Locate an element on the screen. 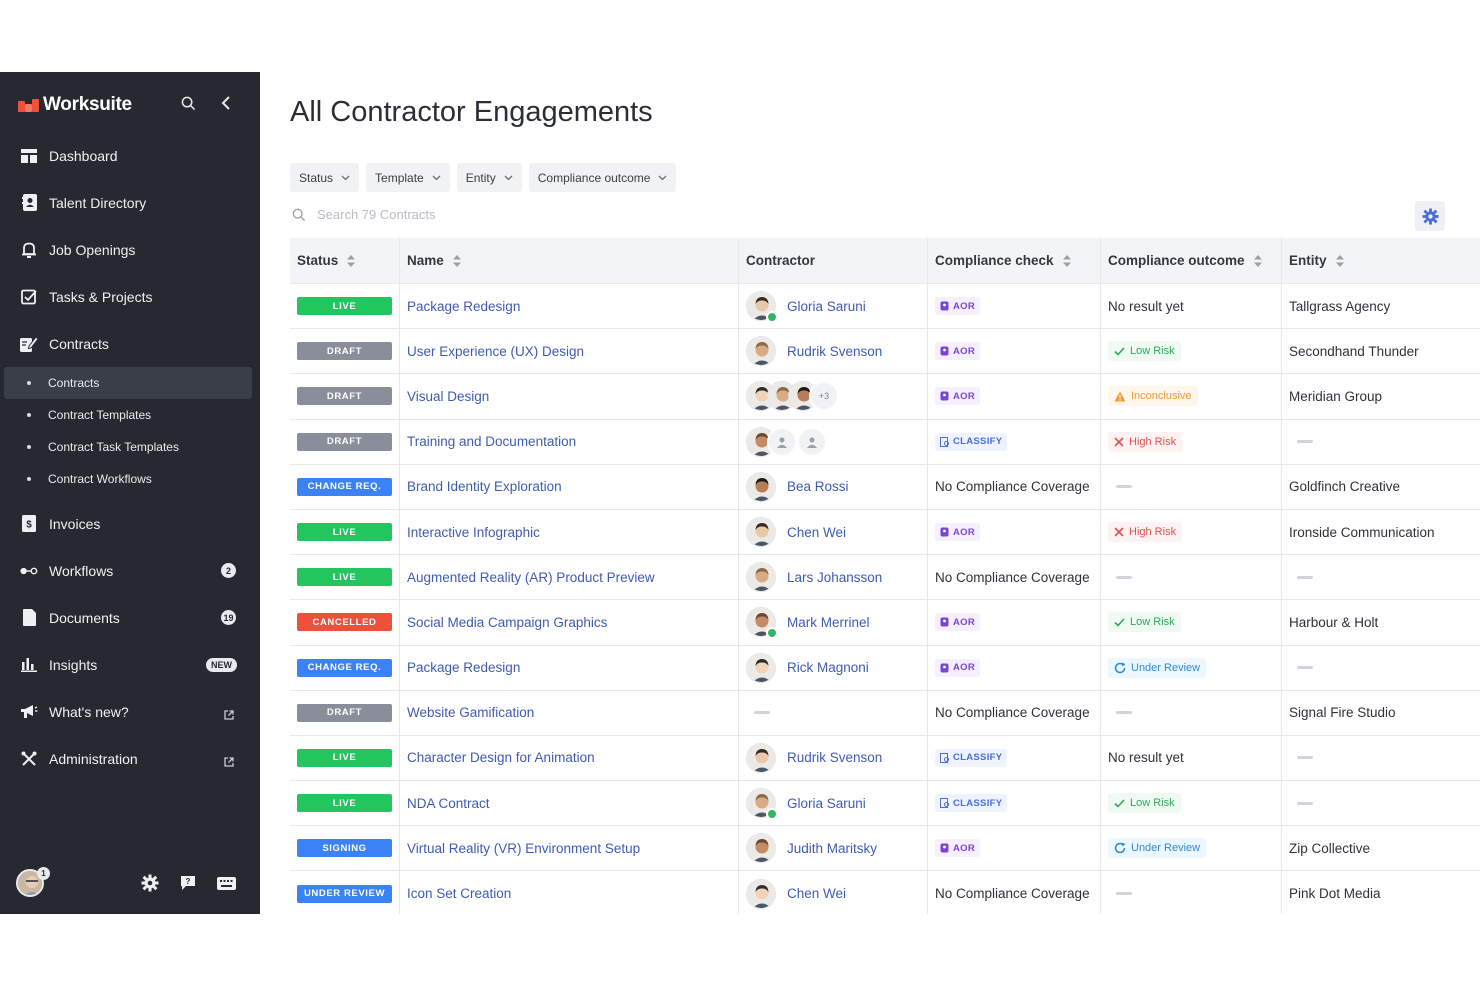 This screenshot has height=987, width=1480. sidebar-item-workflows: Workflows 2 is located at coordinates (130, 570).